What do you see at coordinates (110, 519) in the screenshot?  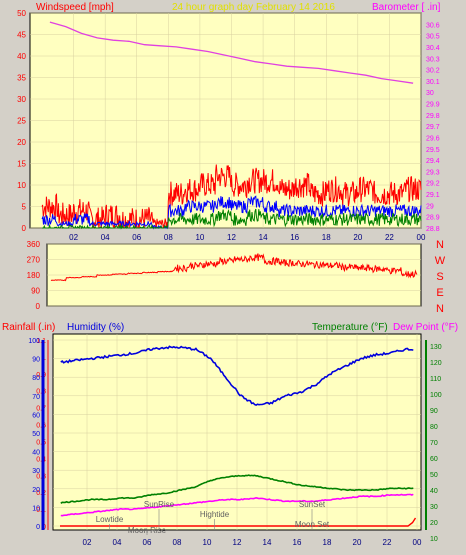 I see `annotation-label: Lowtide` at bounding box center [110, 519].